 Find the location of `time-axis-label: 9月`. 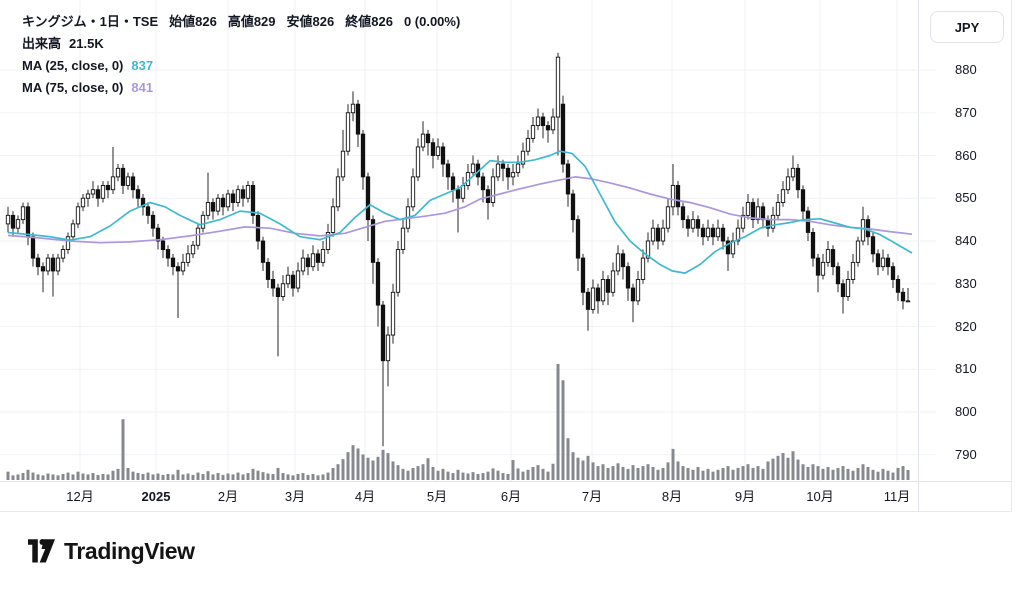

time-axis-label: 9月 is located at coordinates (745, 496).